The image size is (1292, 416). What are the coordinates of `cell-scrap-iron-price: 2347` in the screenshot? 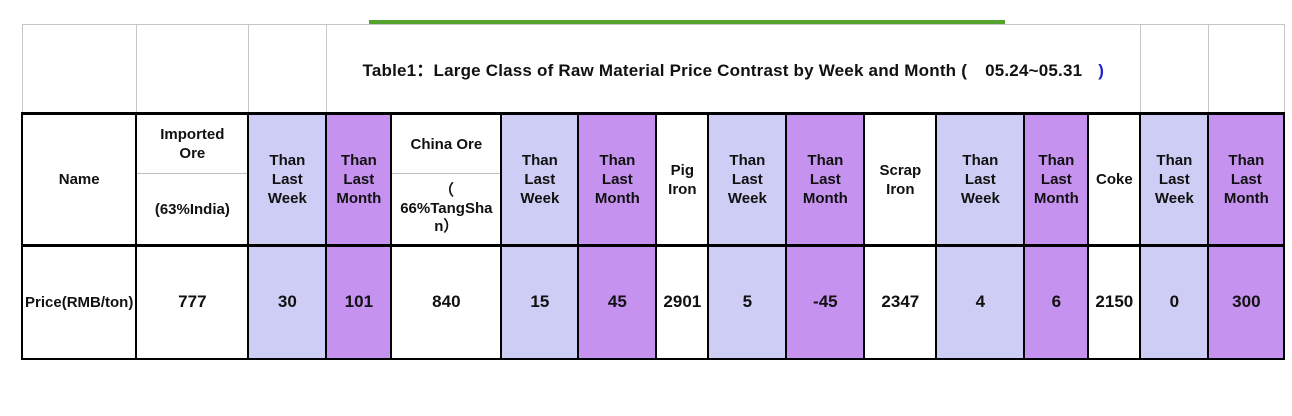 It's located at (900, 302).